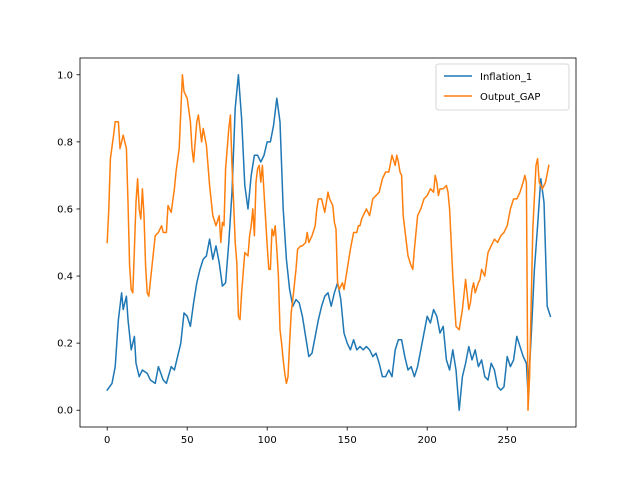 The height and width of the screenshot is (480, 640). Describe the element at coordinates (427, 440) in the screenshot. I see `x-tick-label: 200` at that location.